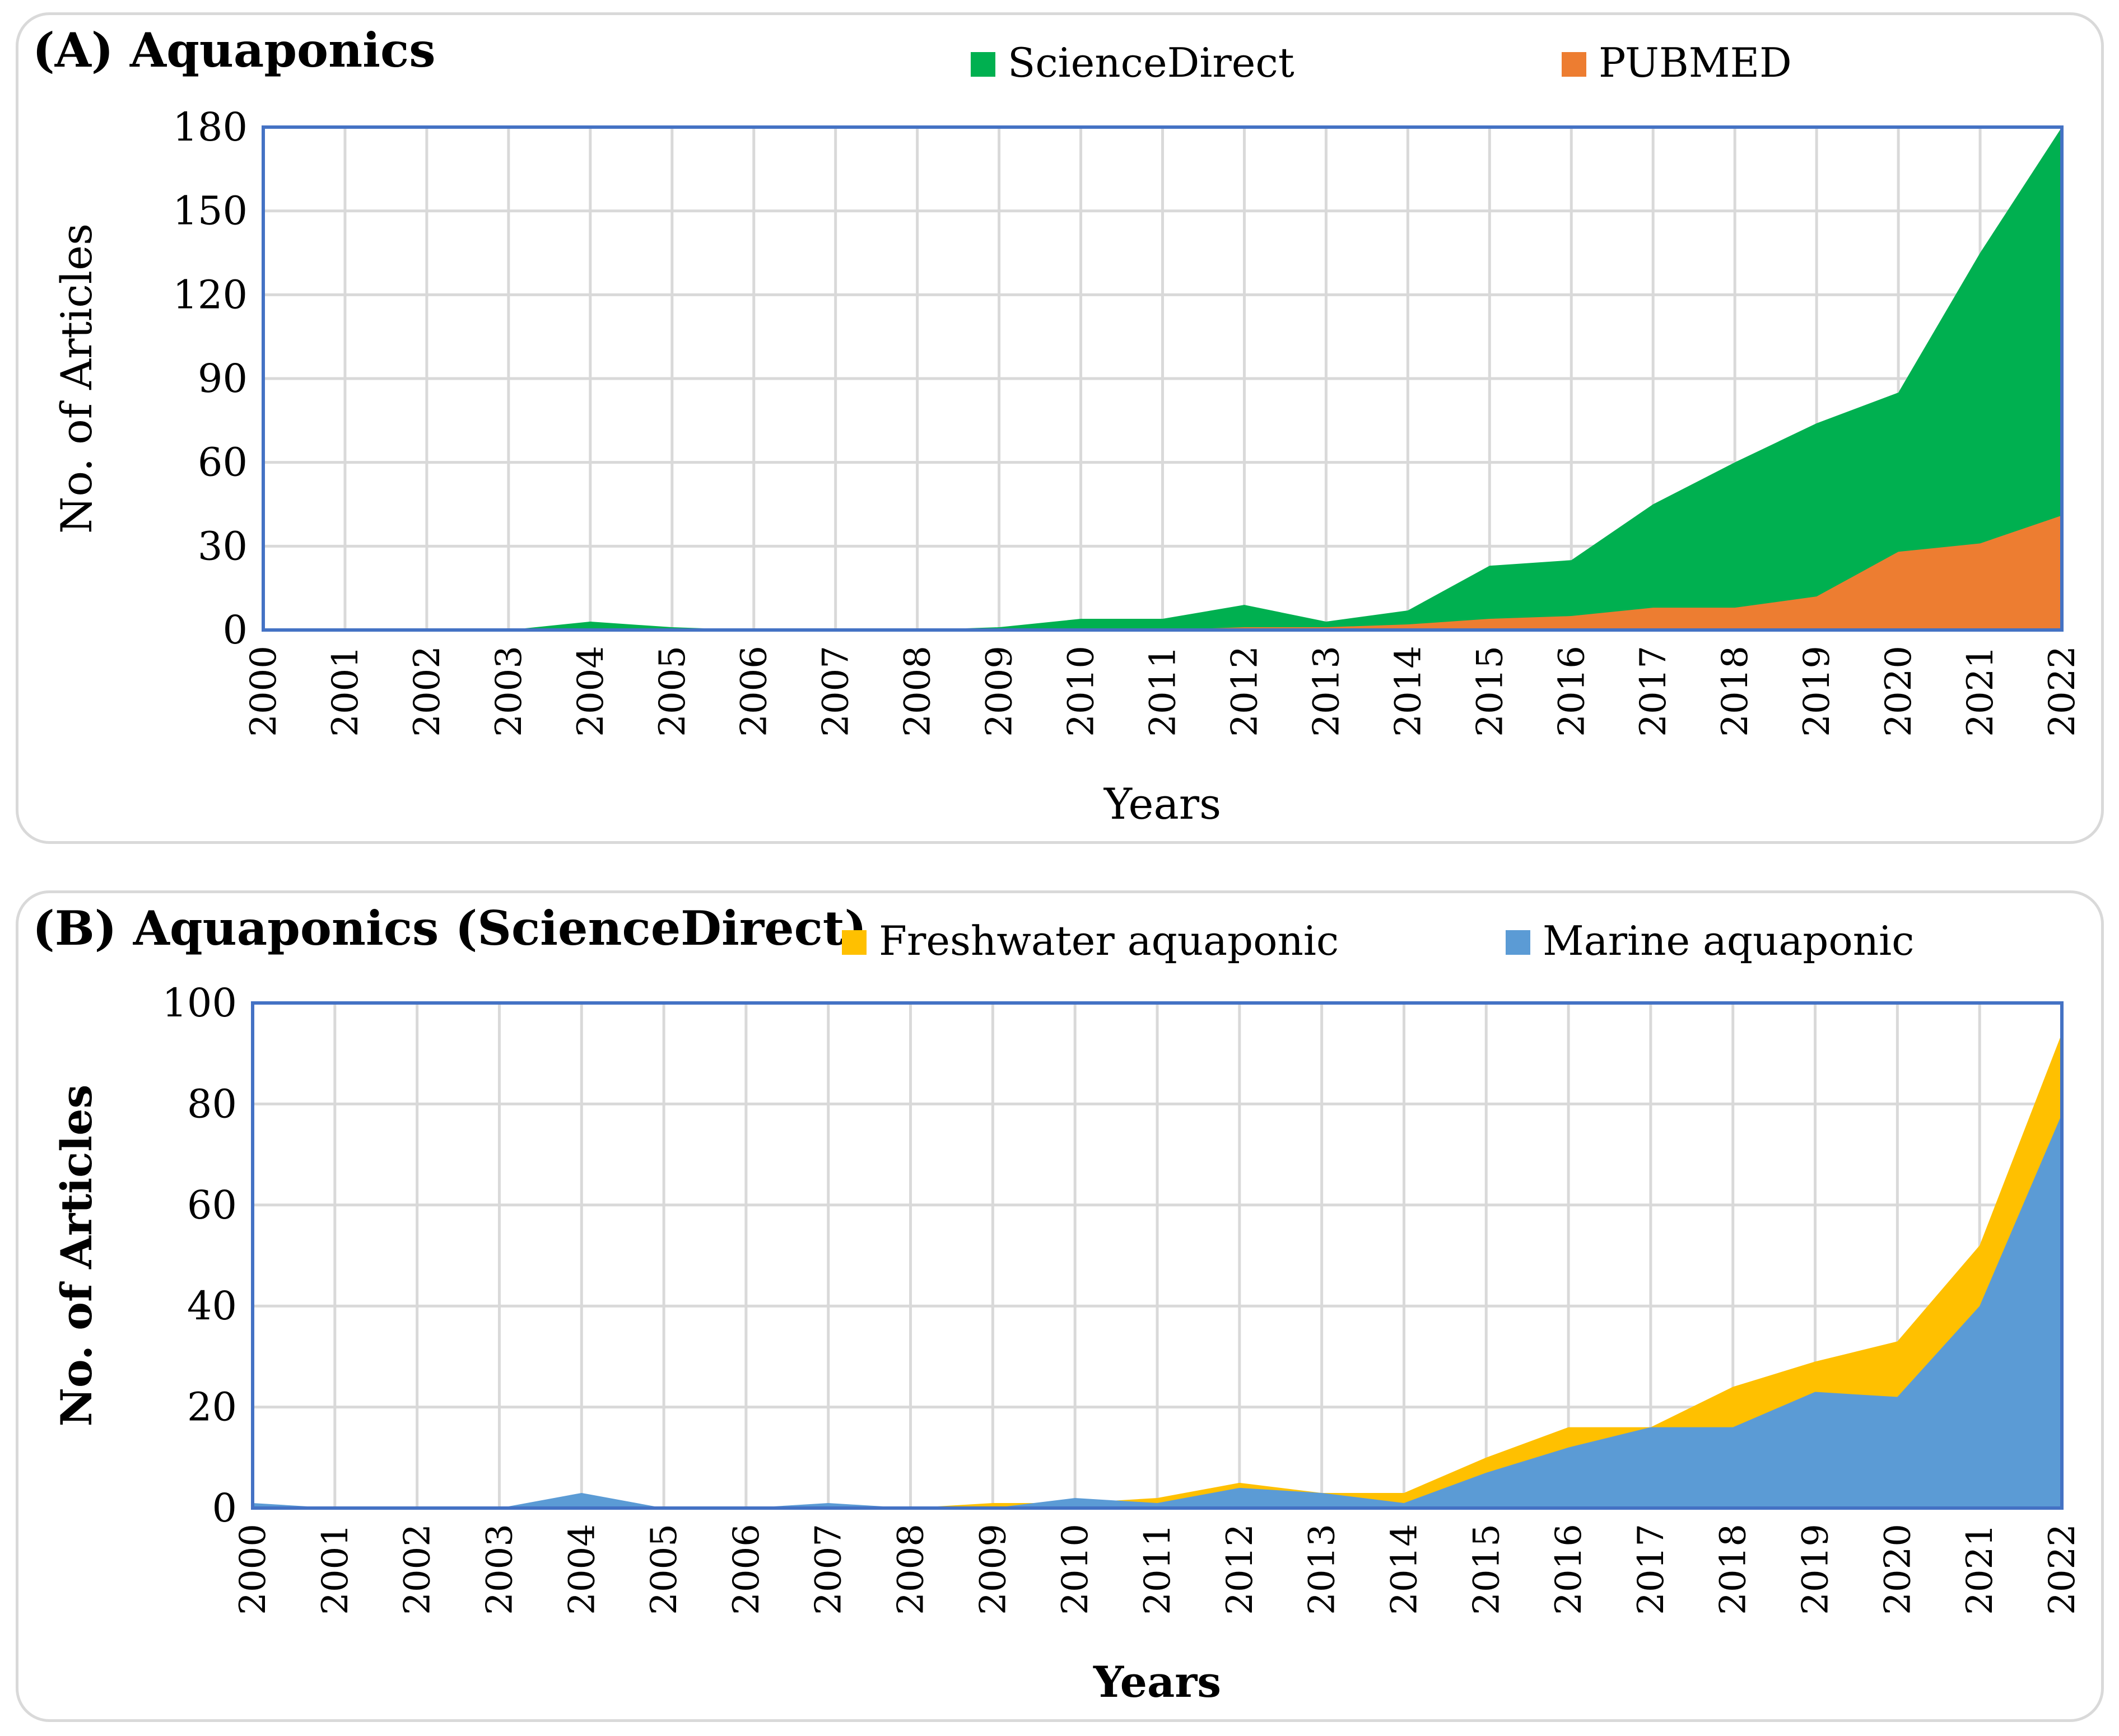 This screenshot has height=1736, width=2119. What do you see at coordinates (1728, 941) in the screenshot?
I see `chart-b-legend-label-1: Marine aquaponic` at bounding box center [1728, 941].